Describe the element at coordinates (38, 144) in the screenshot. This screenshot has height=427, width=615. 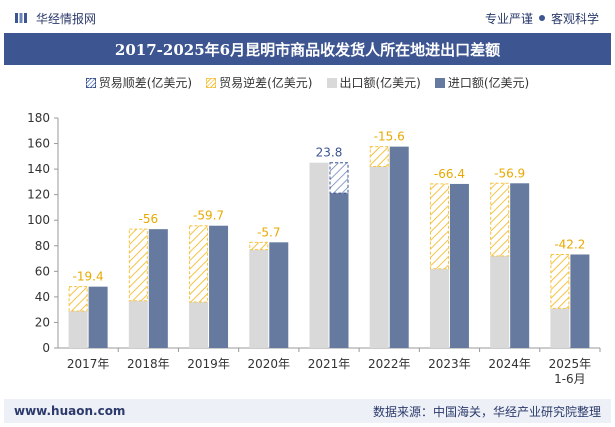
I see `y-tick-label: 160` at that location.